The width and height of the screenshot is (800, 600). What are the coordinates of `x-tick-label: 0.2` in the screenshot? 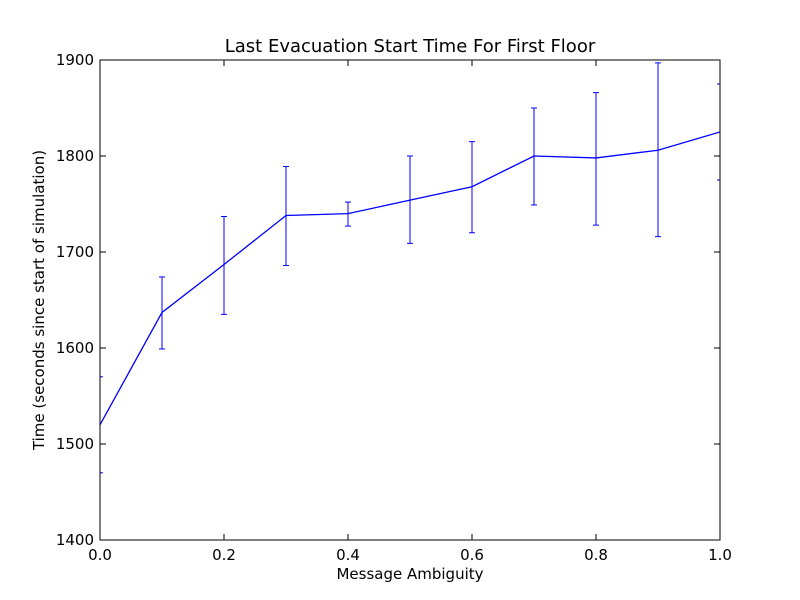 It's located at (224, 555).